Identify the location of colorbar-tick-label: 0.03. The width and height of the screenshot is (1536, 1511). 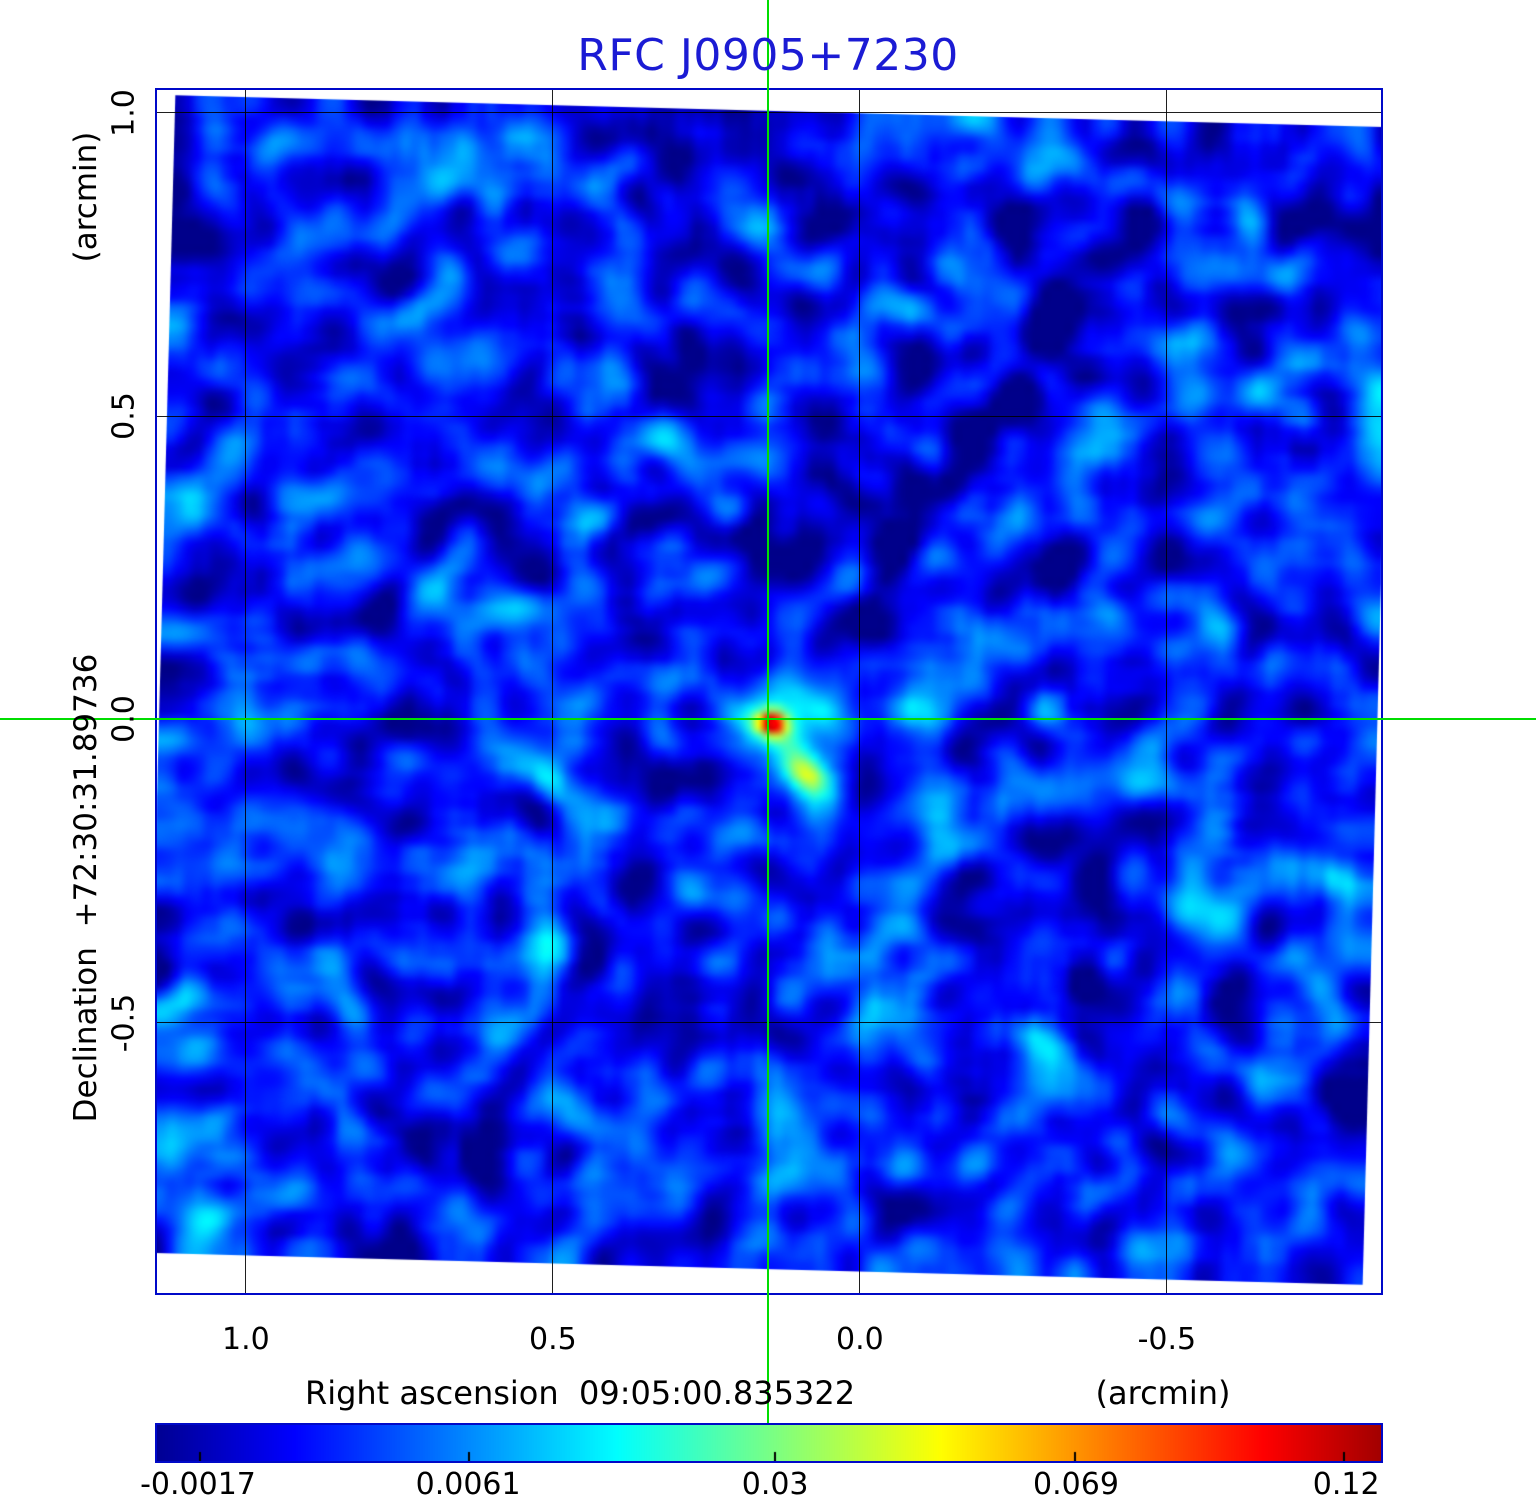
(775, 1484).